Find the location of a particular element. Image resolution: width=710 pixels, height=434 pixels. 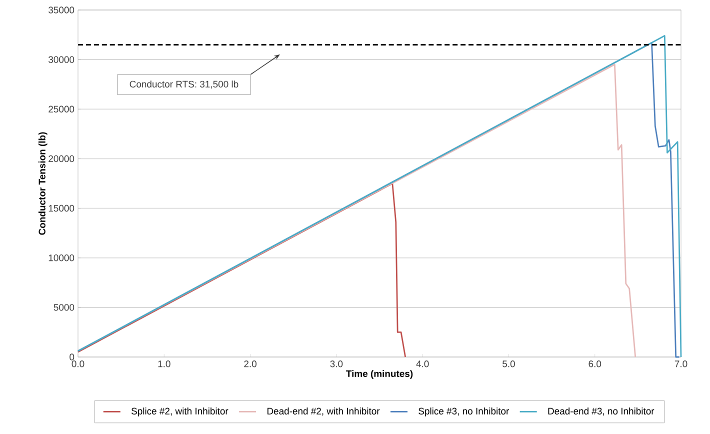

legend-label: Dead-end #2, with Inhibitor is located at coordinates (323, 412).